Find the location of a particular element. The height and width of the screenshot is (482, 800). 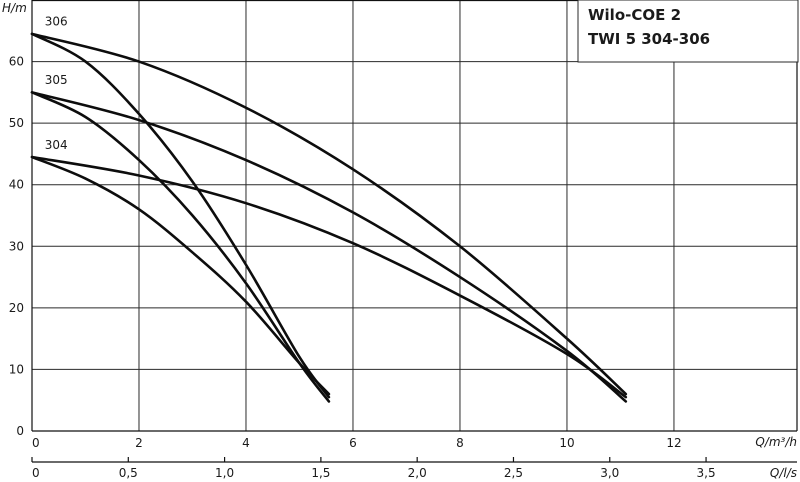

x2-tick-label: 0,5 is located at coordinates (128, 473).